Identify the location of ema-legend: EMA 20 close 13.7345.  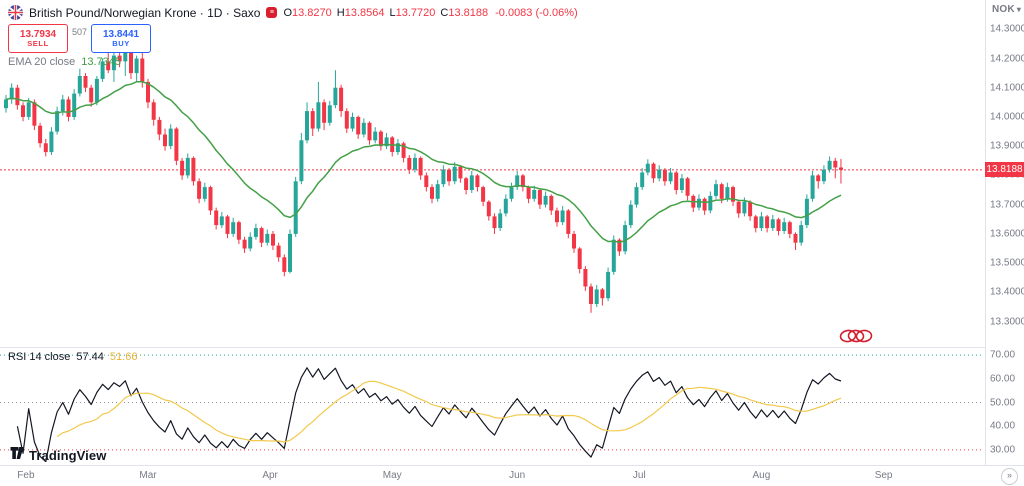
(64, 62).